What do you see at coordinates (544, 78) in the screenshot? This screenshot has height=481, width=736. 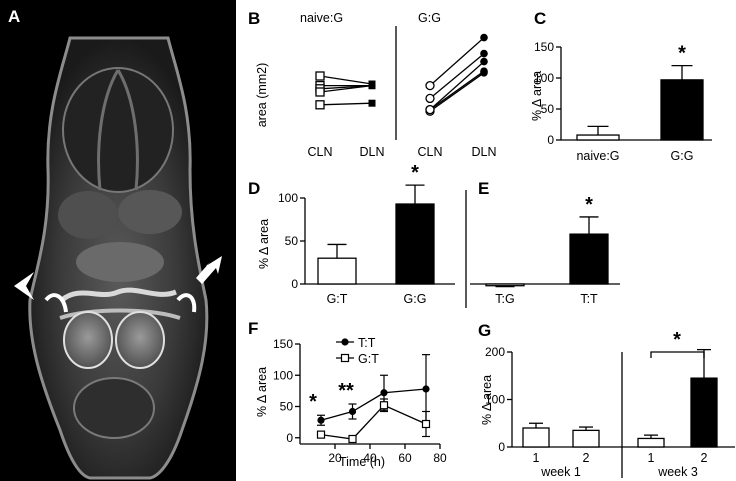 I see `c-marks-ytick-label-2: 100` at bounding box center [544, 78].